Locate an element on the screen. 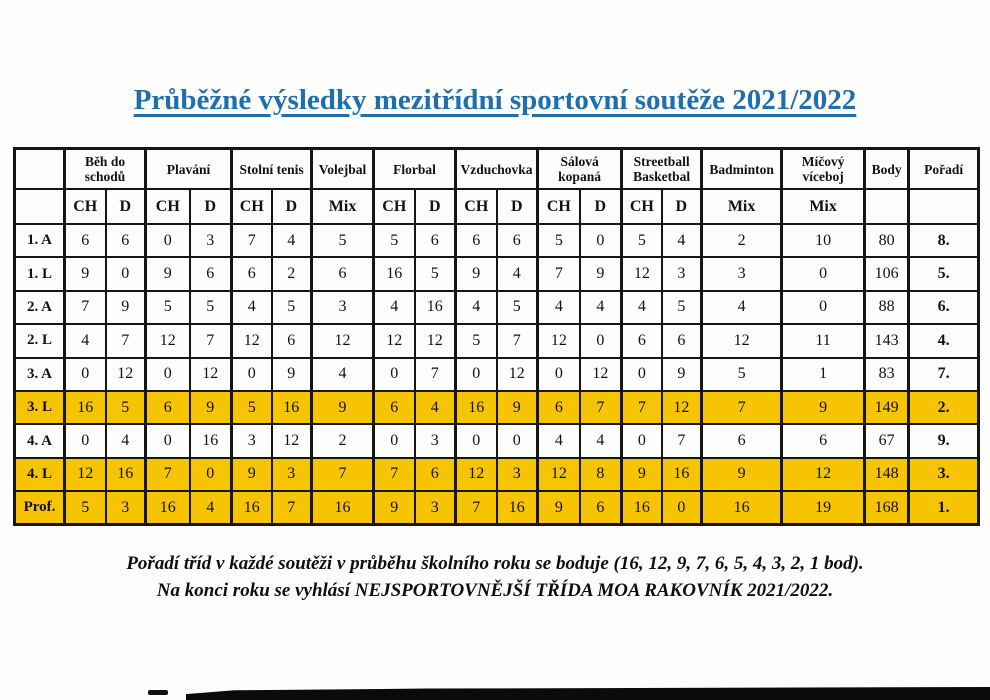  cell: 67 is located at coordinates (886, 441).